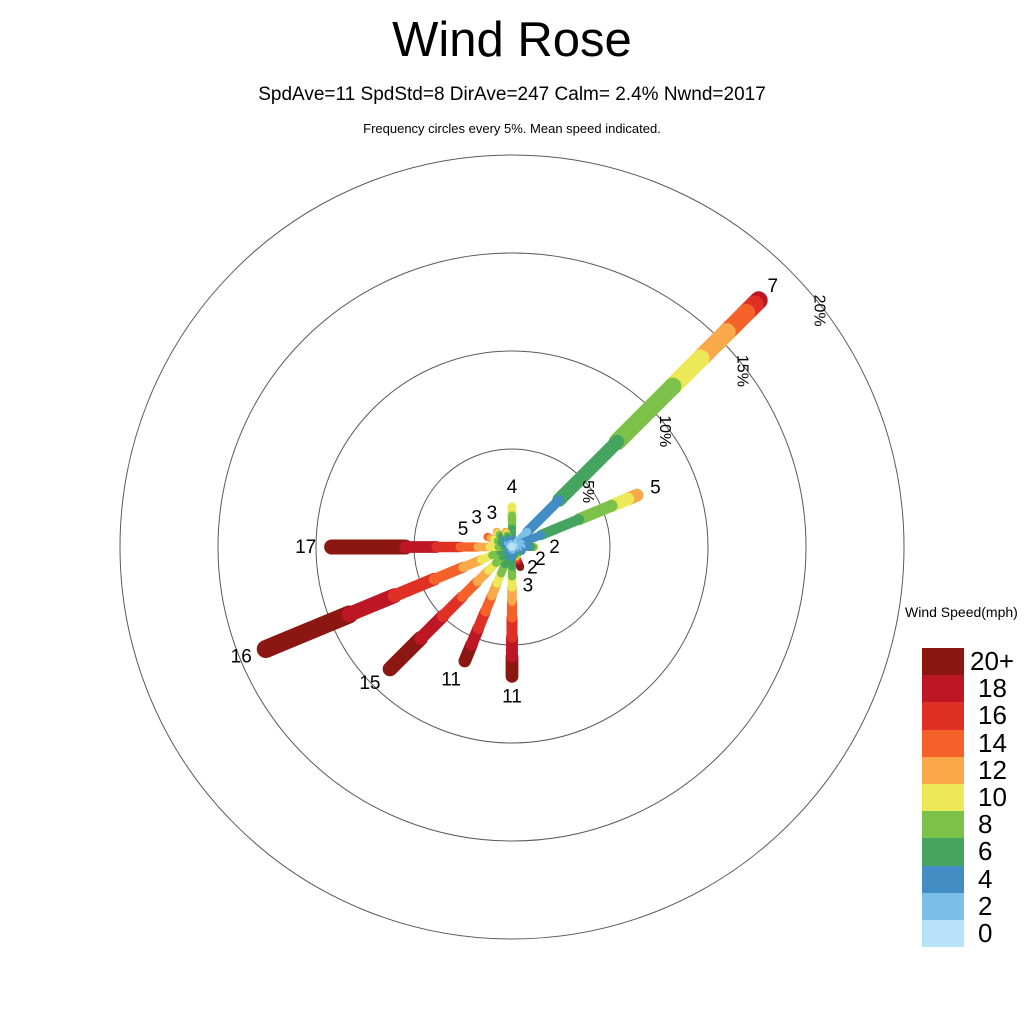 This screenshot has width=1024, height=1024. Describe the element at coordinates (985, 851) in the screenshot. I see `legend-label: 6` at that location.